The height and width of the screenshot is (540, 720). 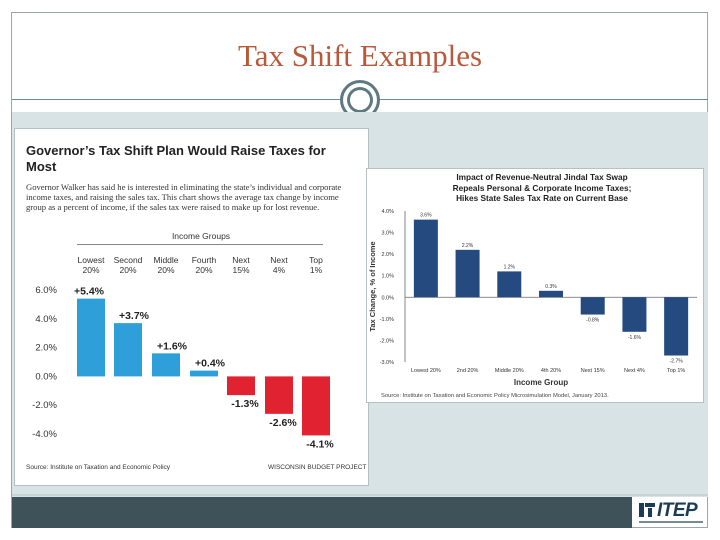 I want to click on right-data-label: 1.2%, so click(x=510, y=267).